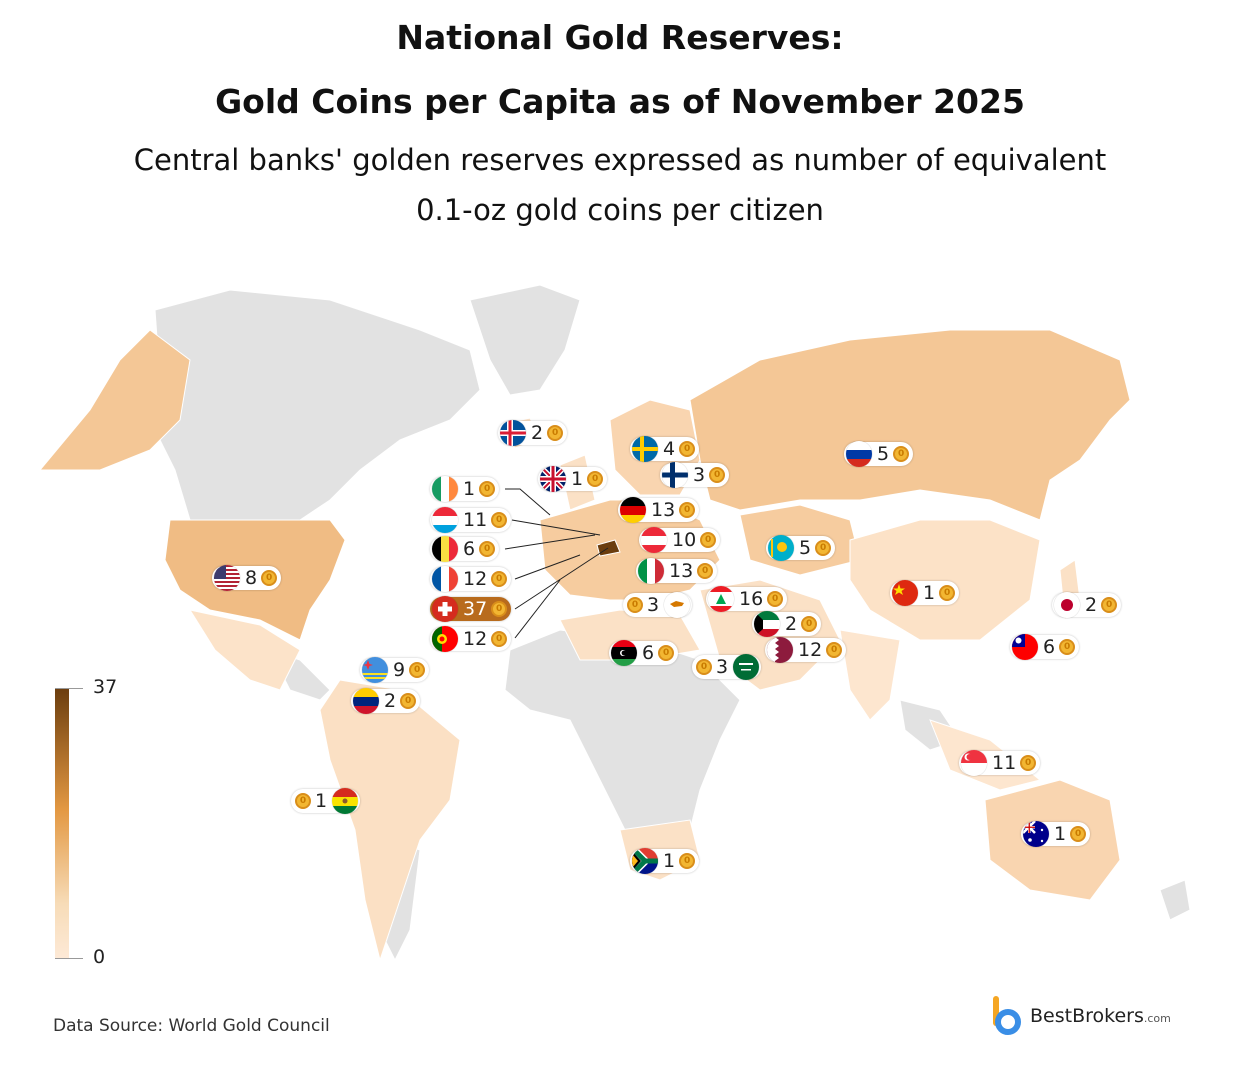 The height and width of the screenshot is (1067, 1240). I want to click on value-taiwan: 6, so click(1049, 647).